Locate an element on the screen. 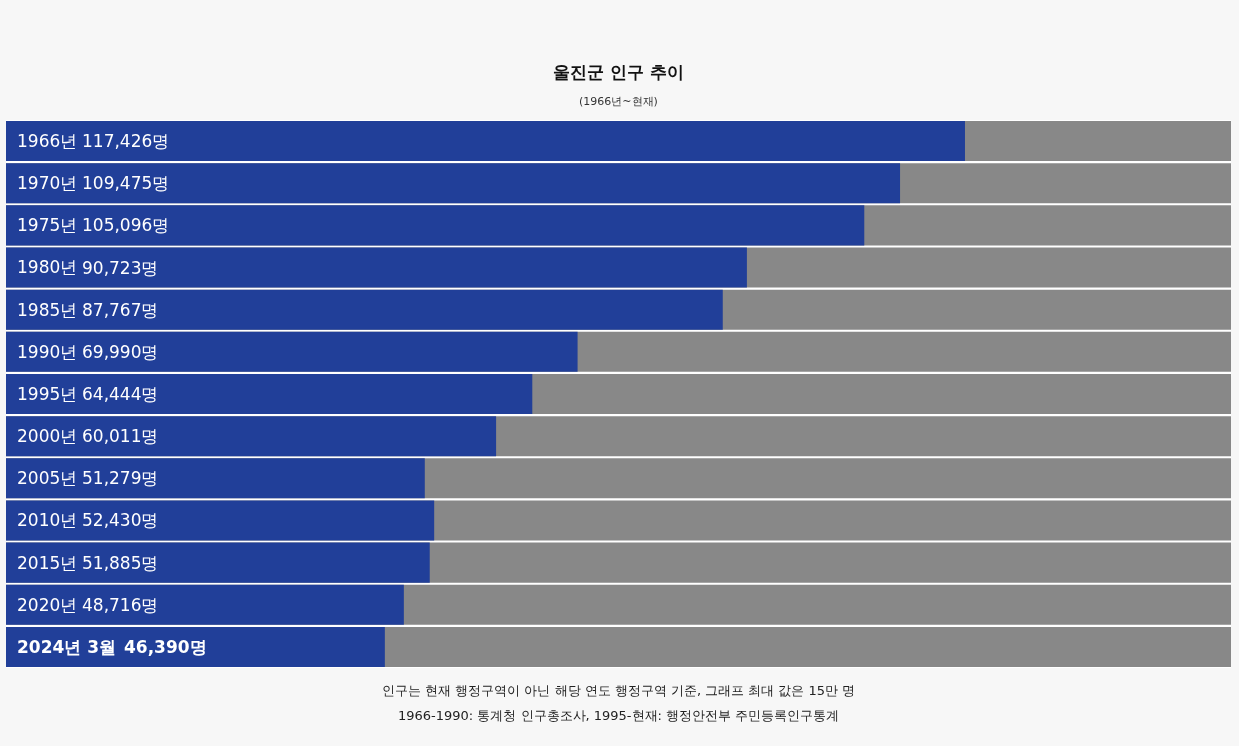 Image resolution: width=1239 pixels, height=746 pixels. data-label: 48,716명 is located at coordinates (120, 605).